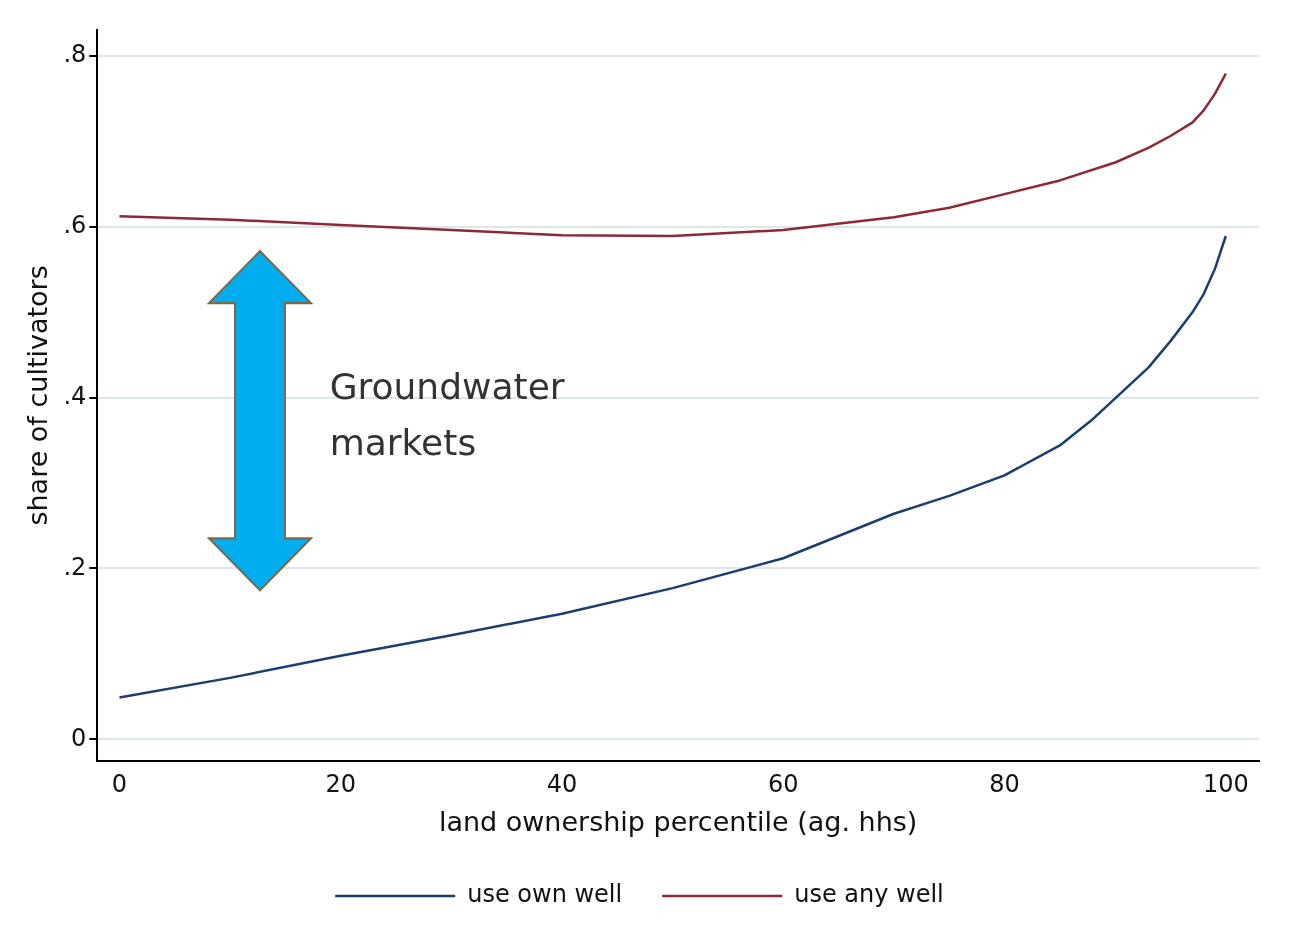 This screenshot has height=938, width=1289. I want to click on x-tick-label: 0, so click(119, 784).